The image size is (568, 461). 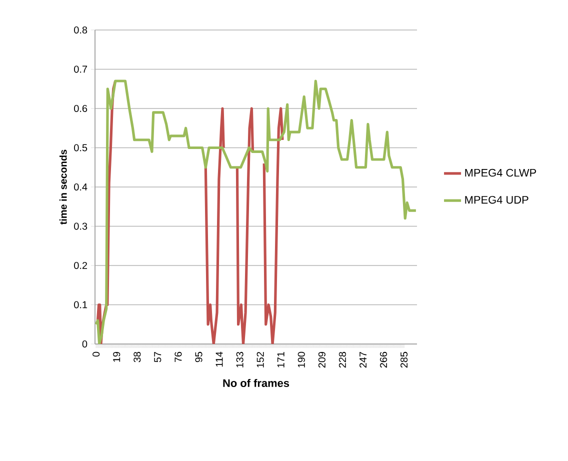 I want to click on x-tick-label: 95, so click(x=198, y=357).